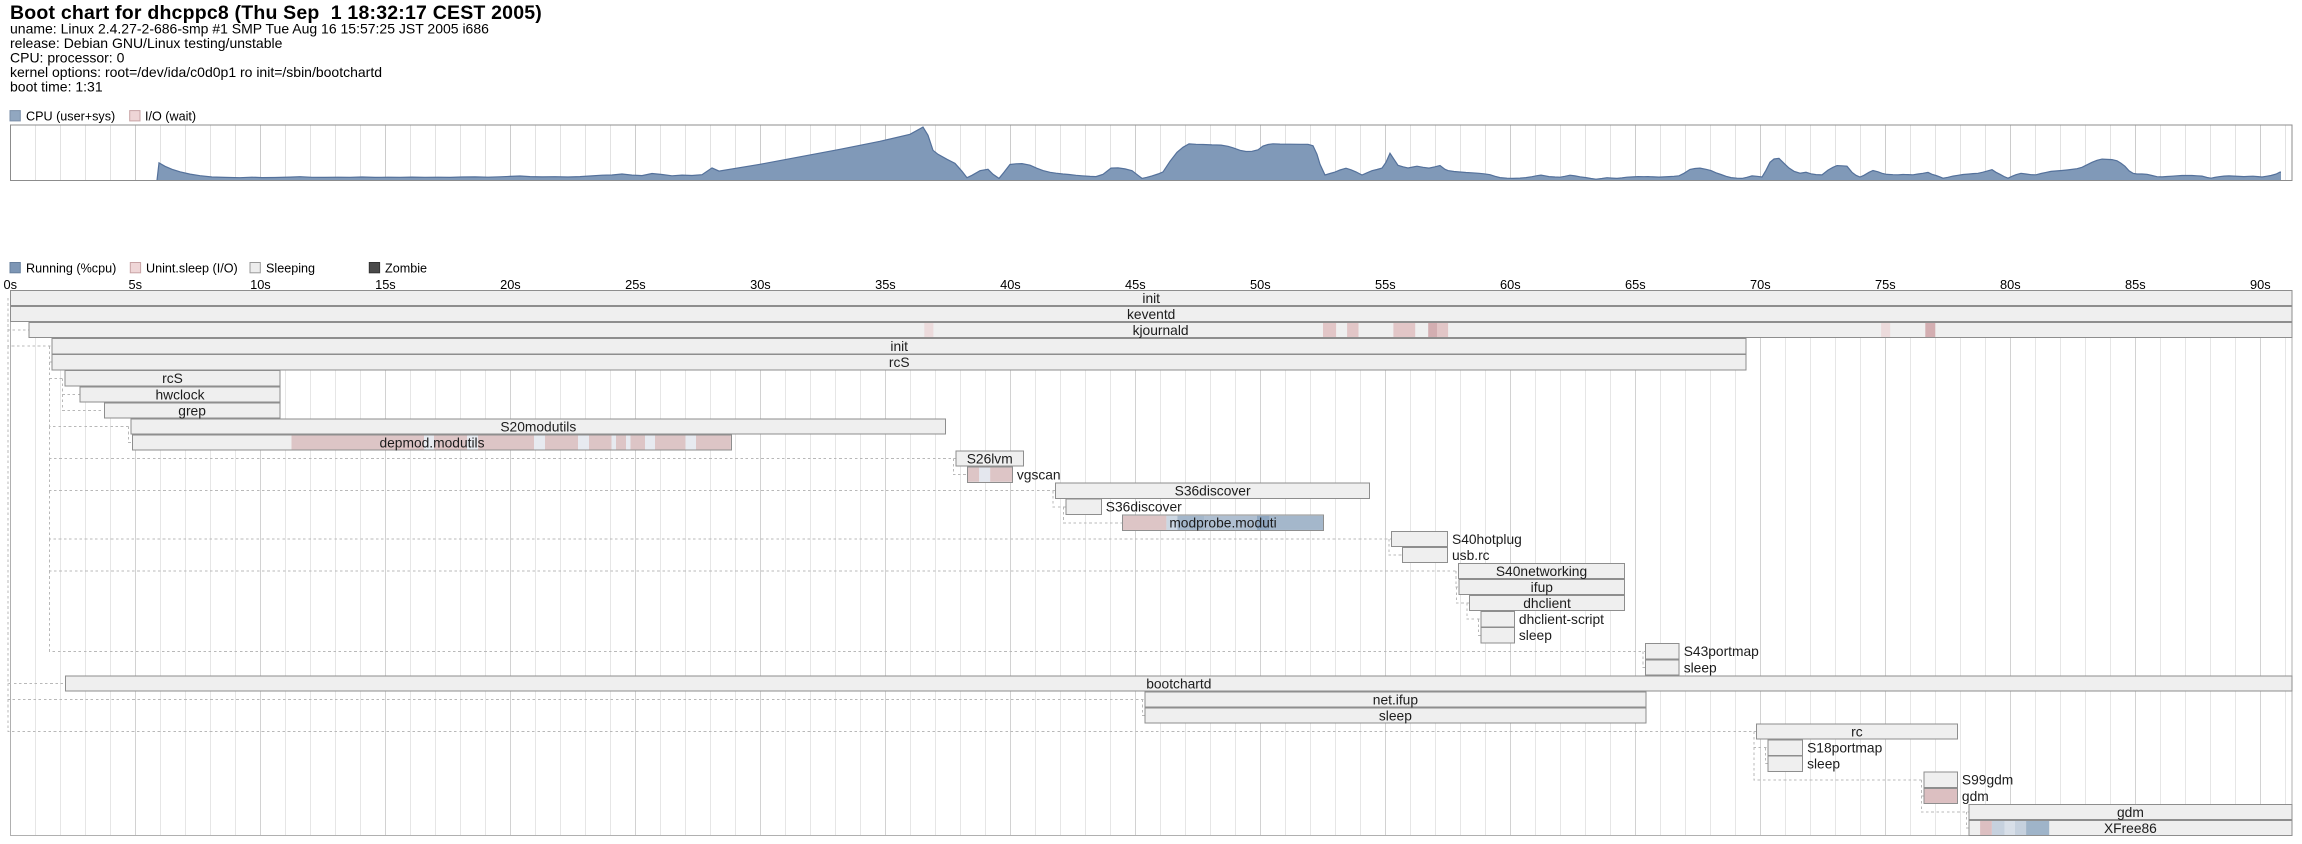  What do you see at coordinates (1844, 748) in the screenshot?
I see `svg-text: S18portmap` at bounding box center [1844, 748].